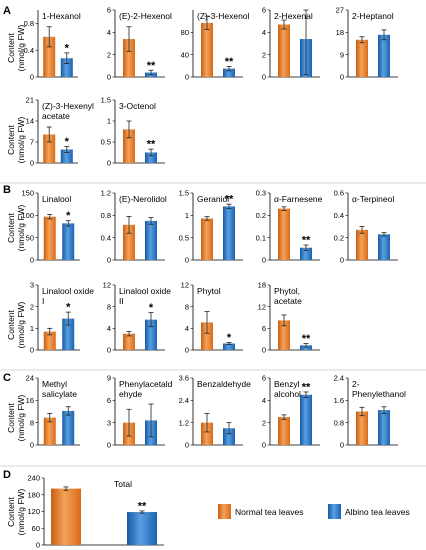 The width and height of the screenshot is (426, 550). What do you see at coordinates (33, 478) in the screenshot?
I see `y-tick-label: 240` at bounding box center [33, 478].